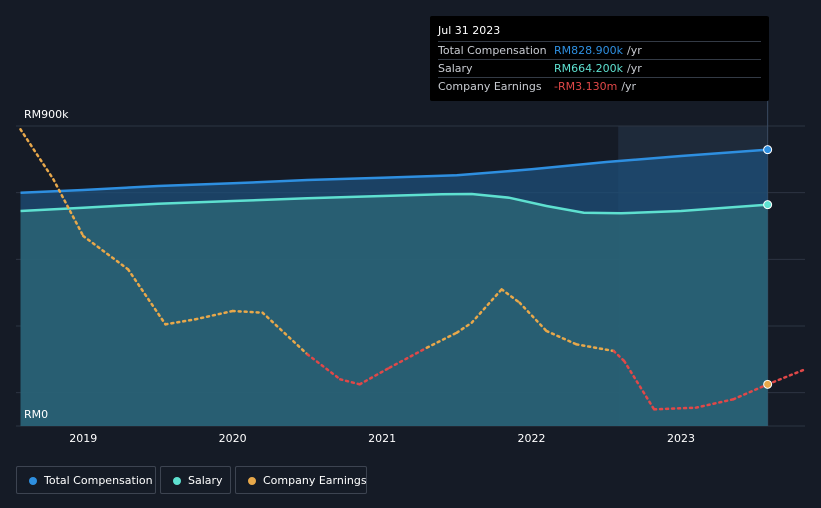 The width and height of the screenshot is (821, 508). I want to click on x-tick-label: 2019, so click(83, 438).